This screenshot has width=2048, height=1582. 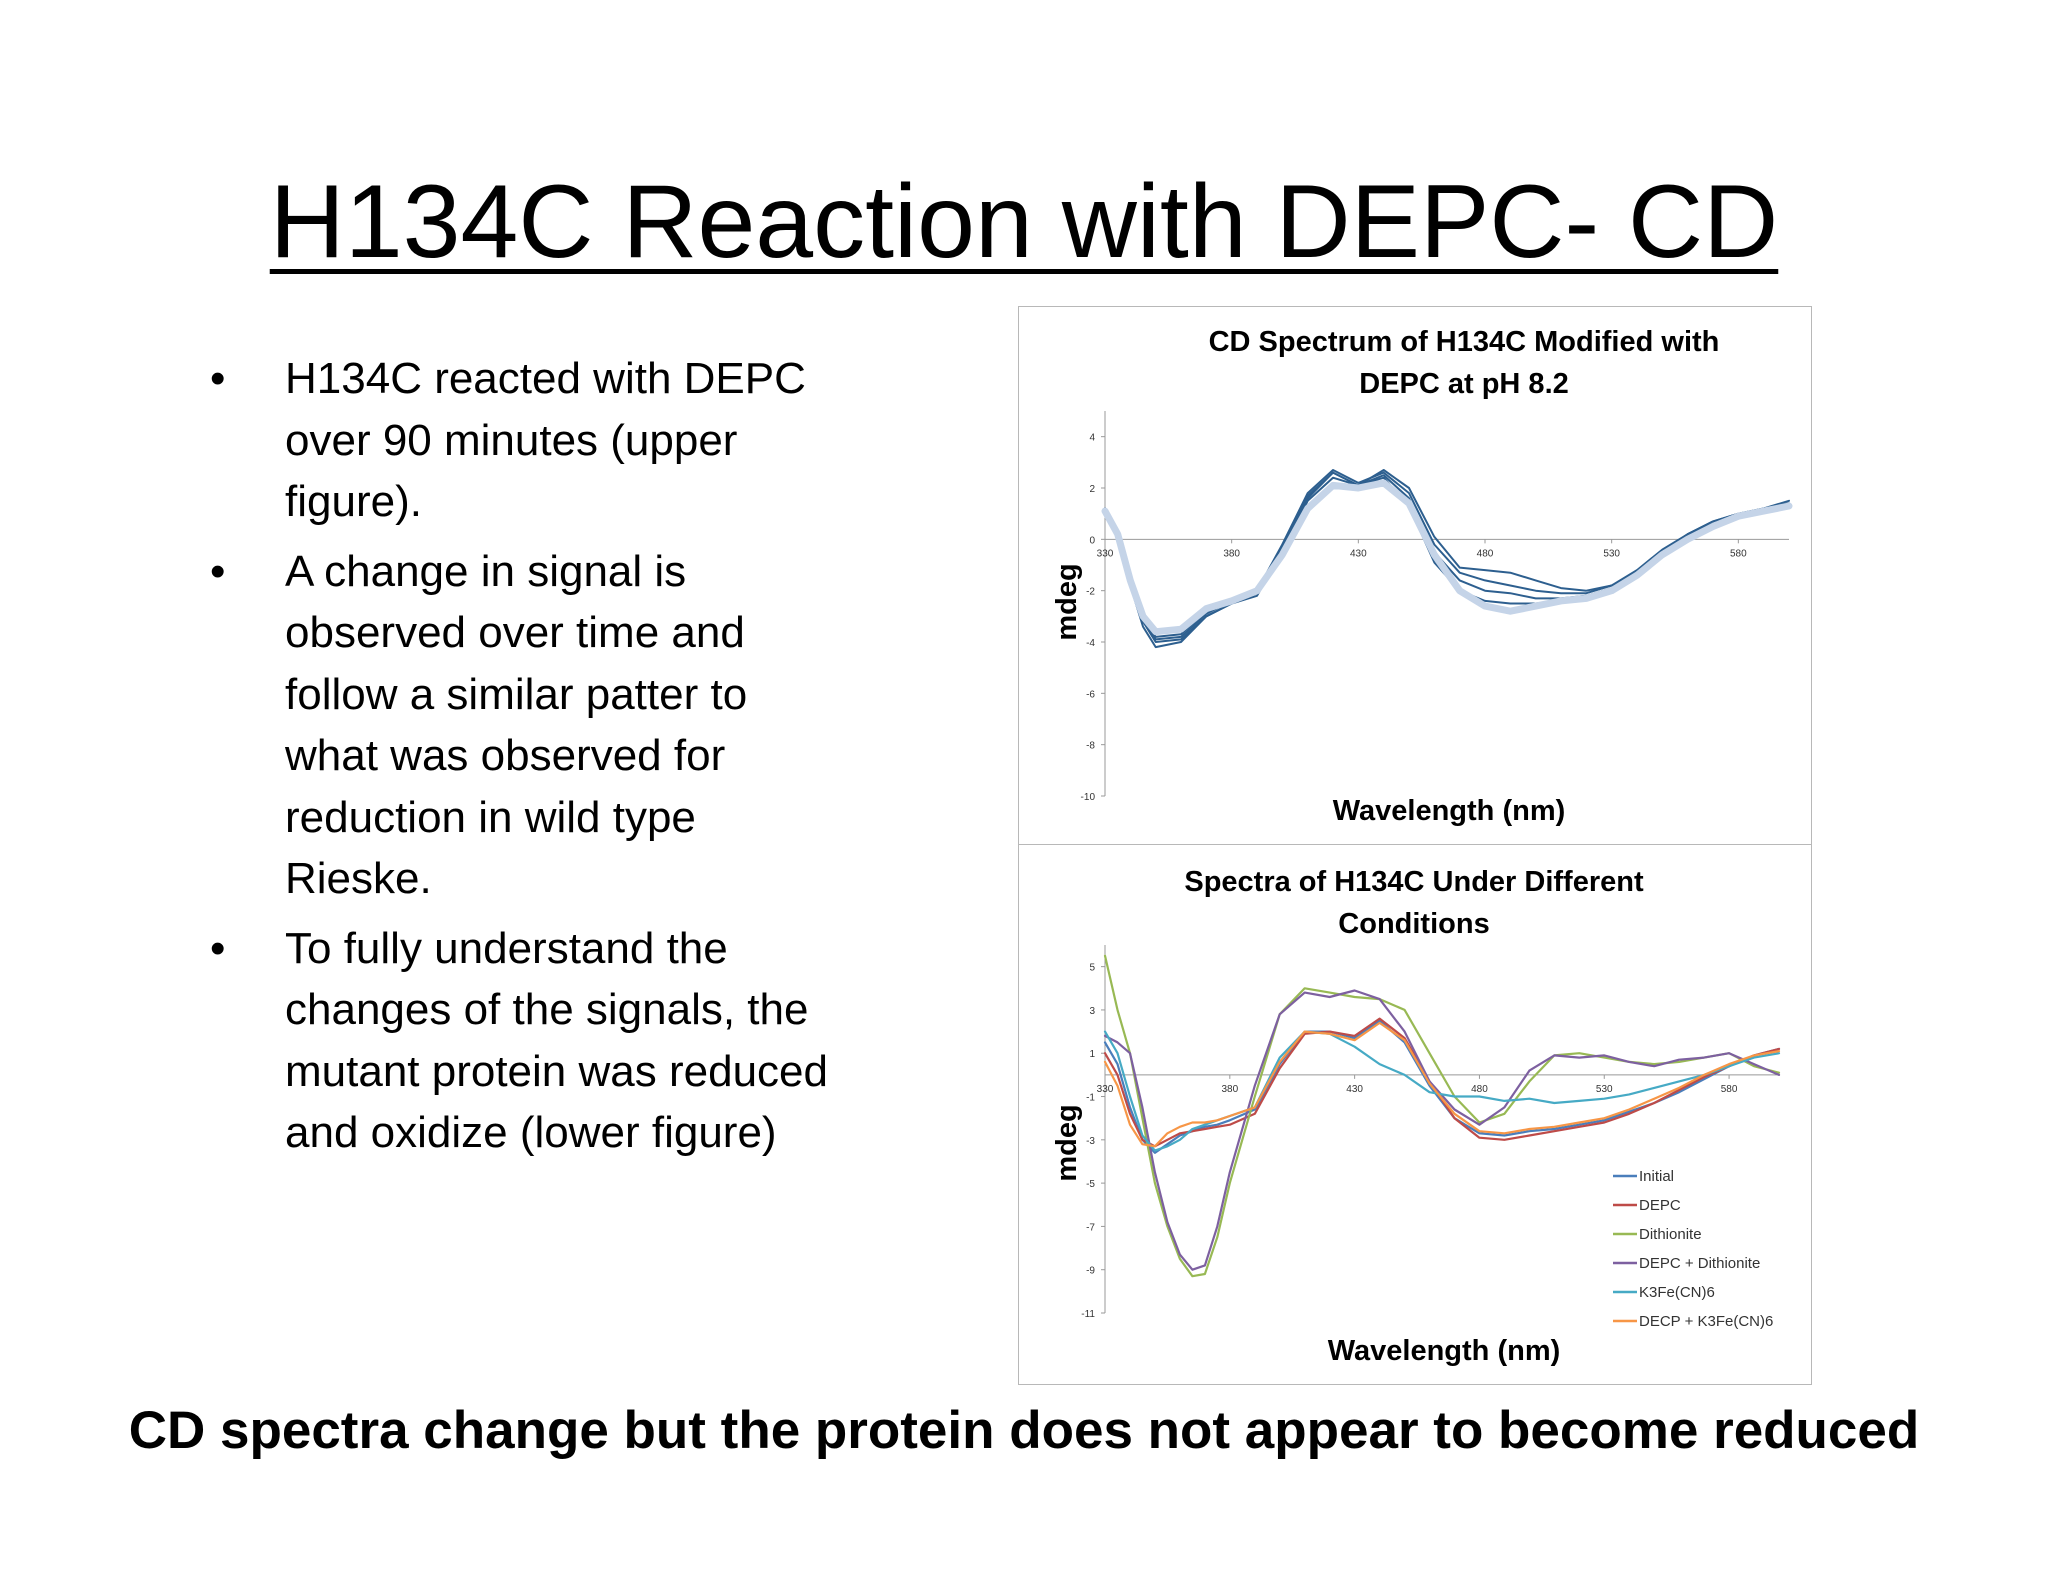 What do you see at coordinates (1088, 797) in the screenshot?
I see `y-tick-label: -10` at bounding box center [1088, 797].